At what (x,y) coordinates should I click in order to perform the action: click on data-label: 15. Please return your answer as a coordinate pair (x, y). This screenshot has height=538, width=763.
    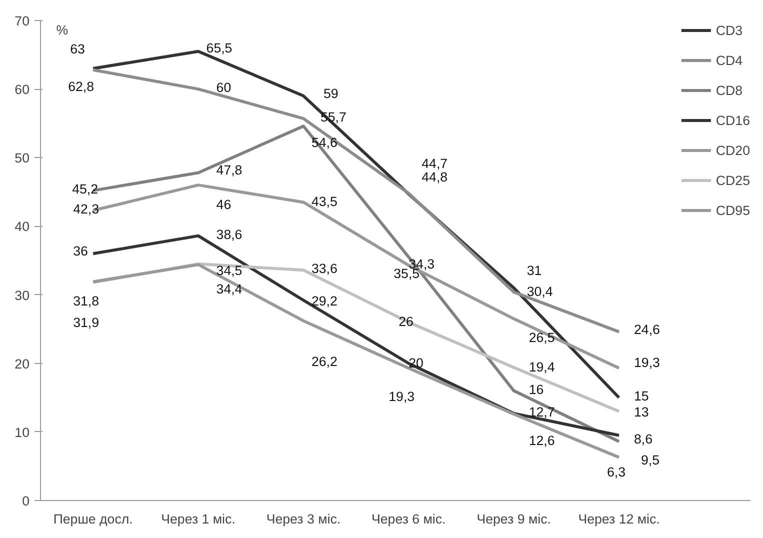
    Looking at the image, I should click on (641, 396).